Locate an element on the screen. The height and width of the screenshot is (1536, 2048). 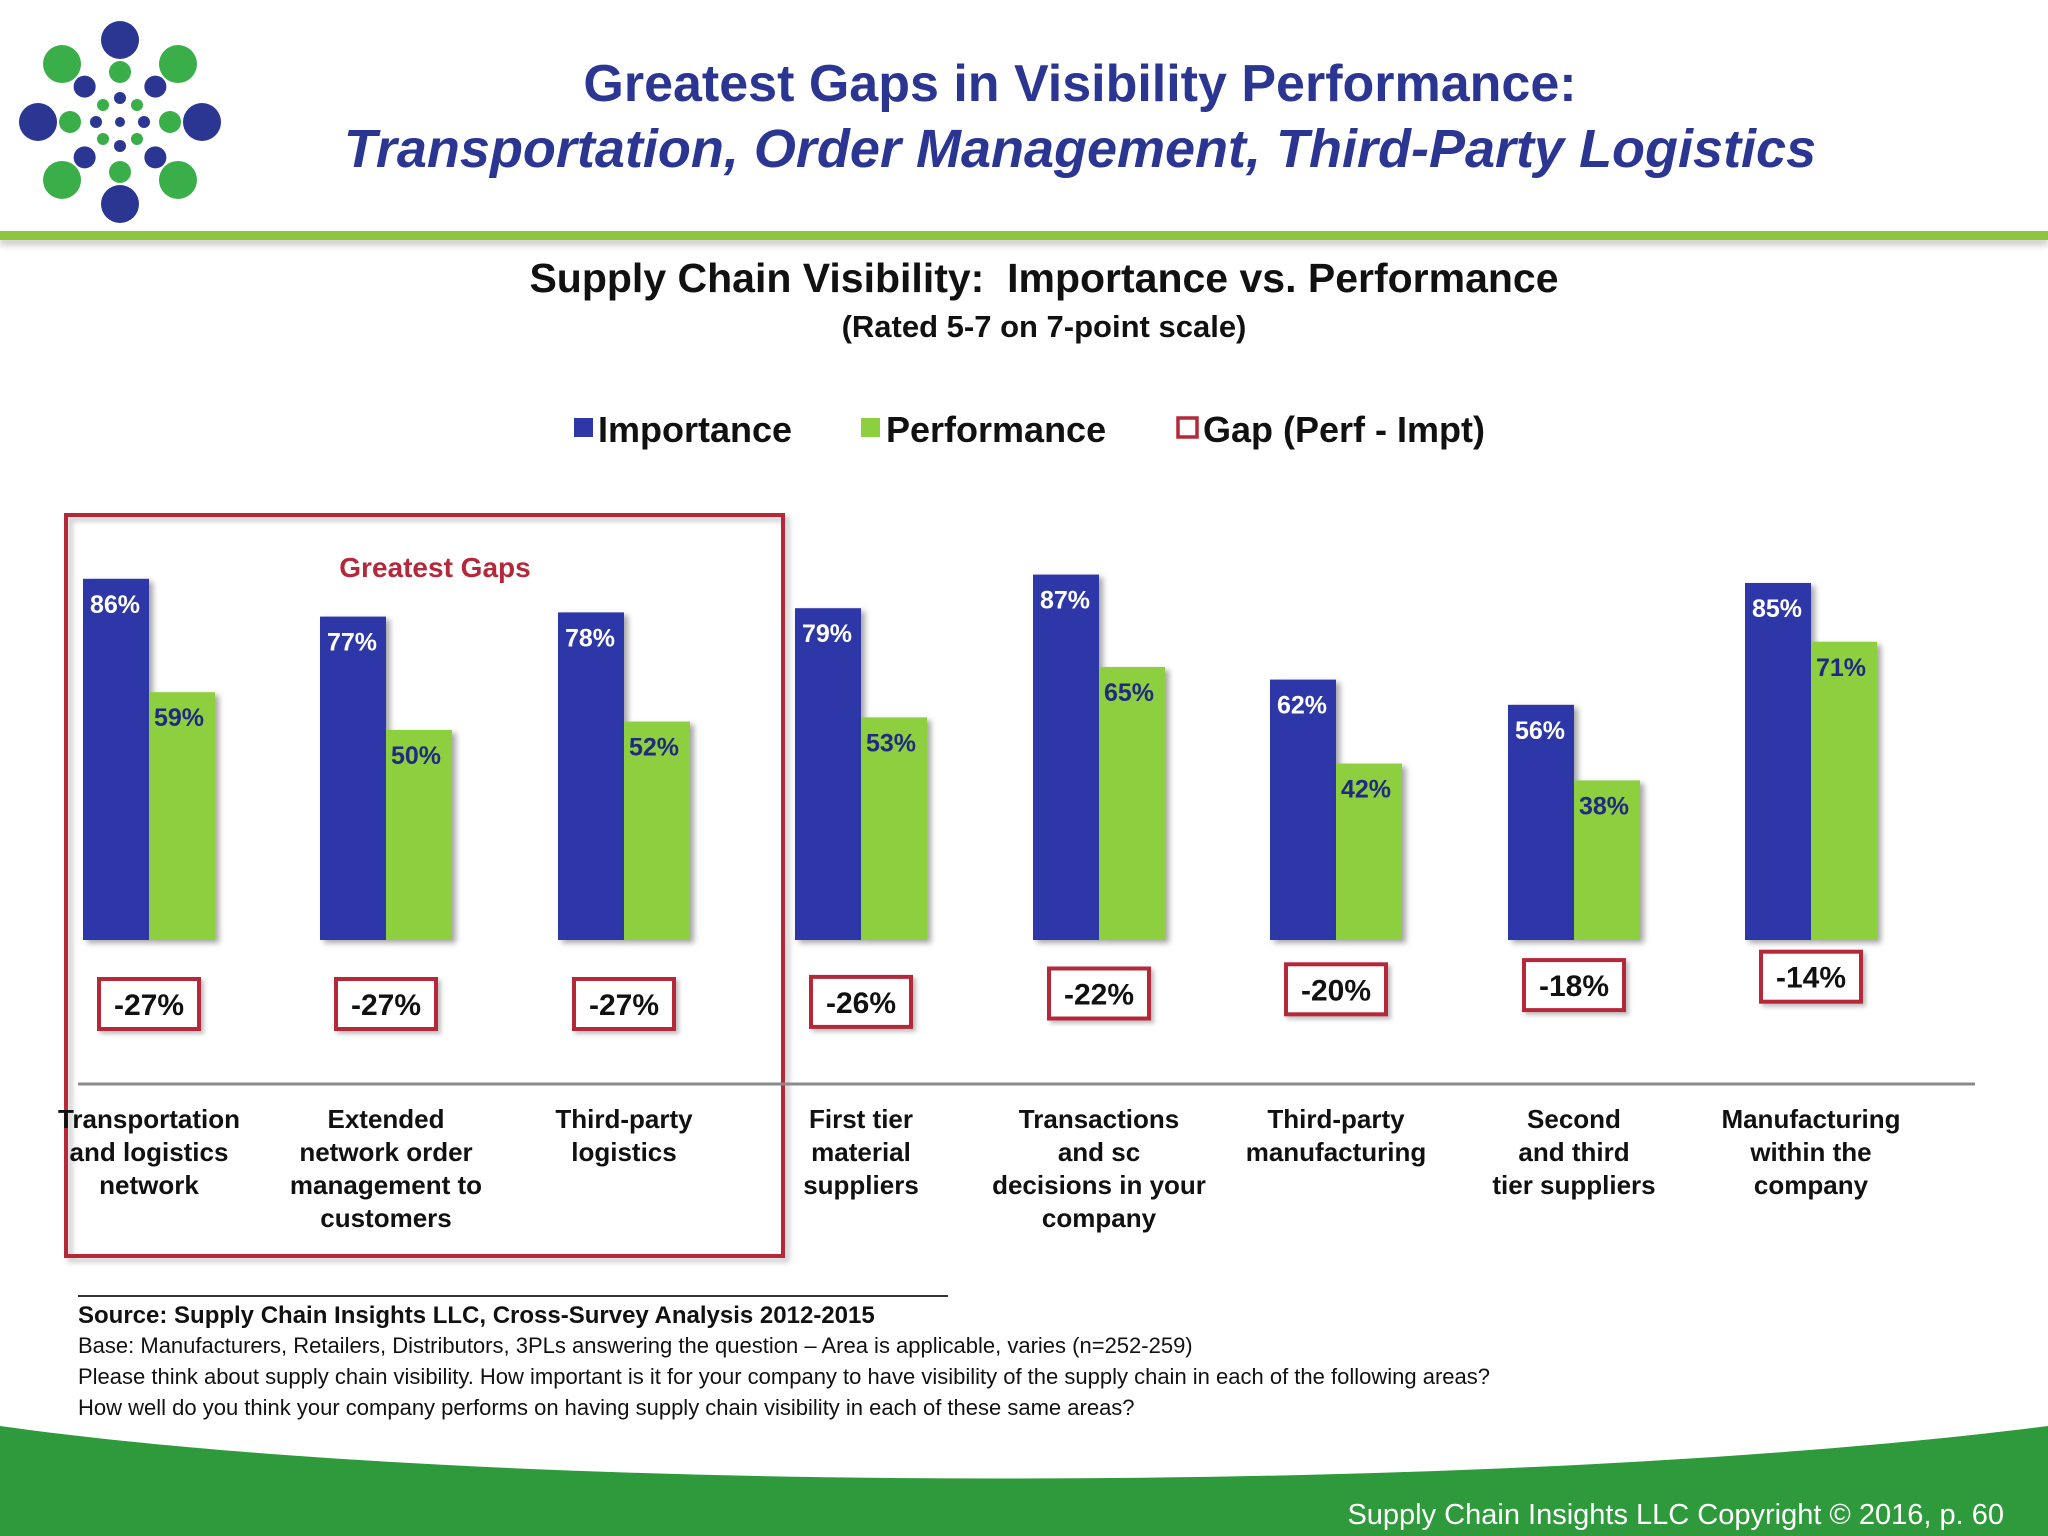
legend-label-gap: Gap (Perf - Impt) is located at coordinates (1344, 429).